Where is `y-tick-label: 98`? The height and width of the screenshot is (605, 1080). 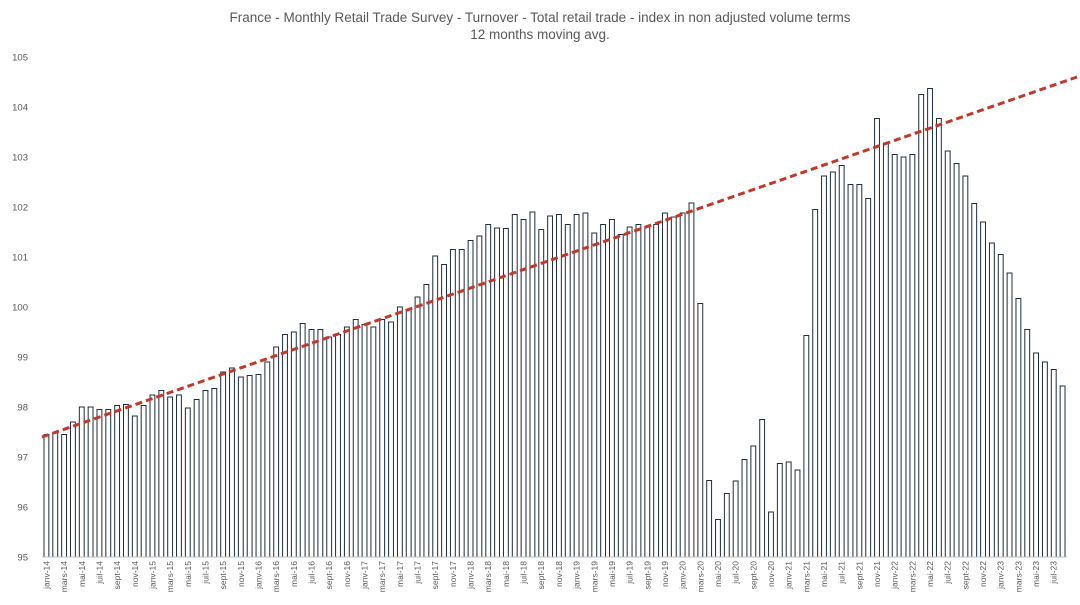
y-tick-label: 98 is located at coordinates (22, 408).